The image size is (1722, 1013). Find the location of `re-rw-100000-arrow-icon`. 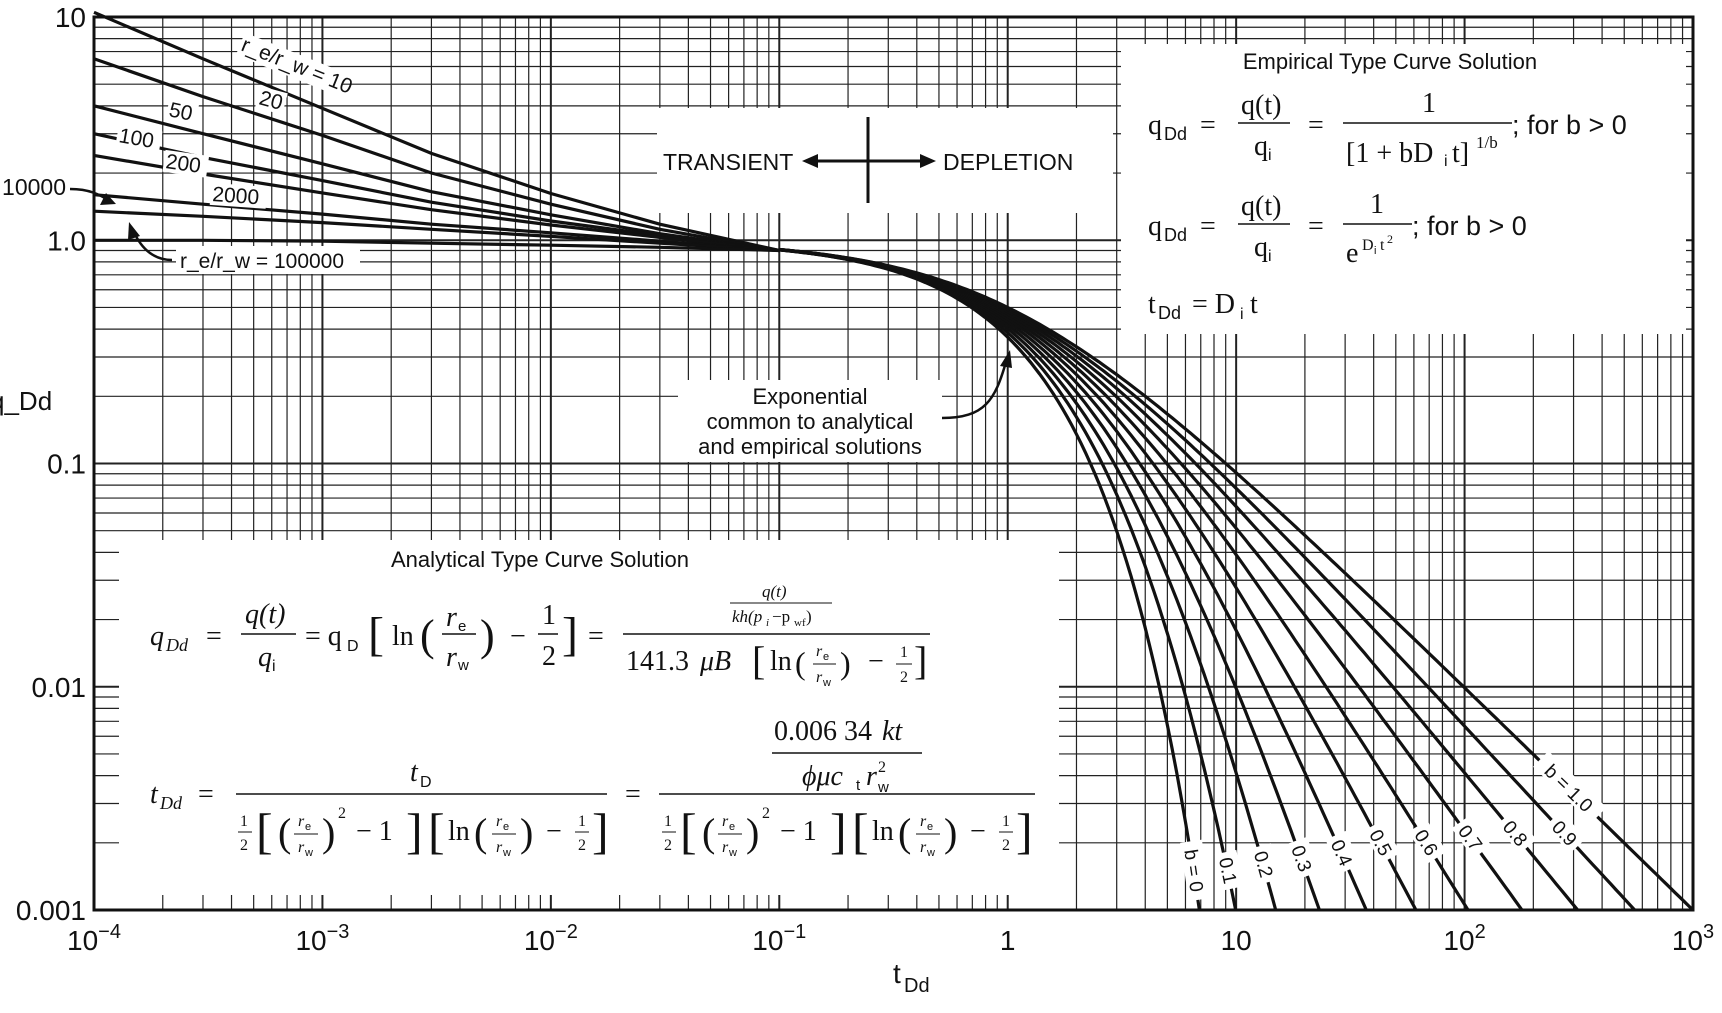

re-rw-100000-arrow-icon is located at coordinates (134, 231).